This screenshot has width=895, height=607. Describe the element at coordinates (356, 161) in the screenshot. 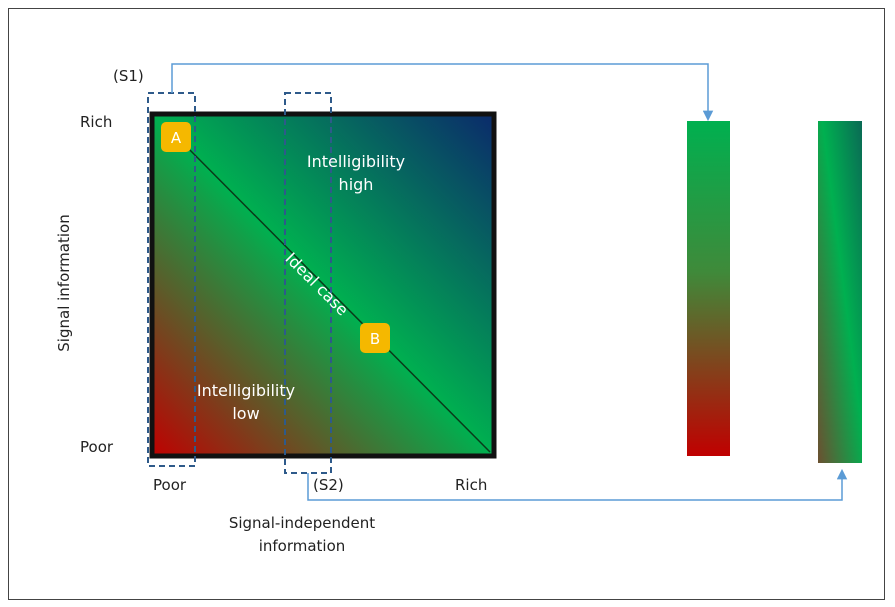

I see `intelligibility-high-line1: Intelligibility` at that location.